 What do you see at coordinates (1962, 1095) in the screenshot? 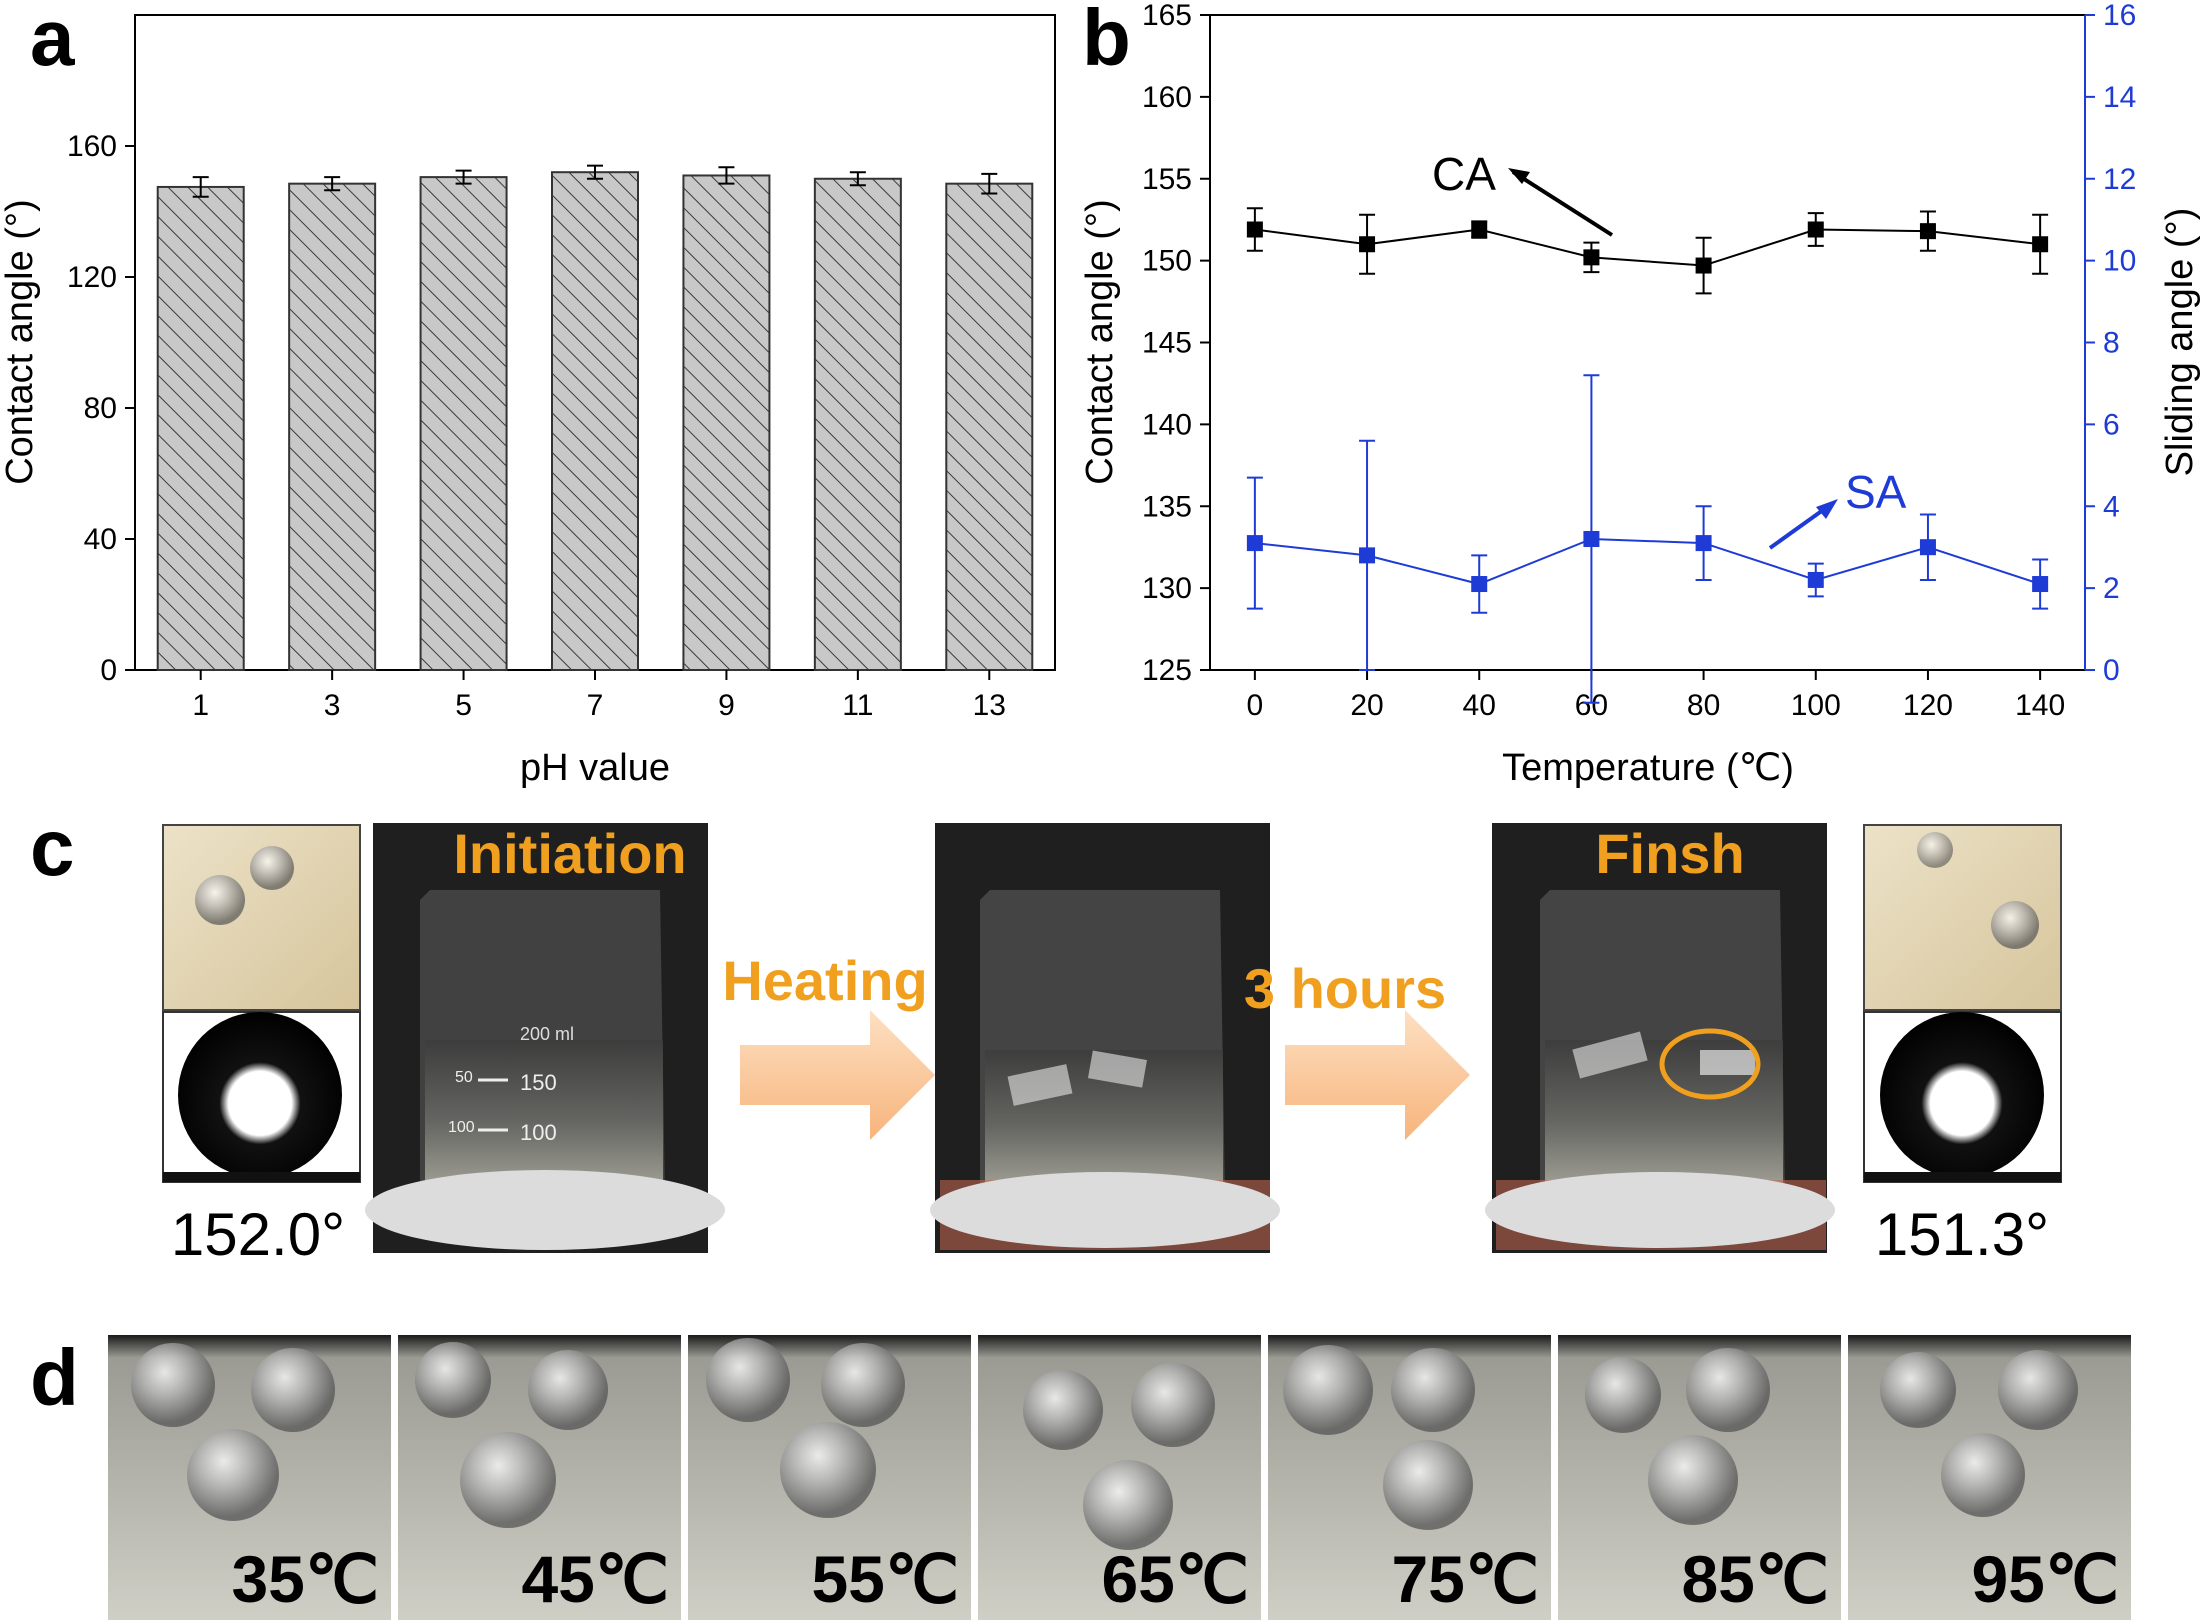
I see `droplet-profile-after` at bounding box center [1962, 1095].